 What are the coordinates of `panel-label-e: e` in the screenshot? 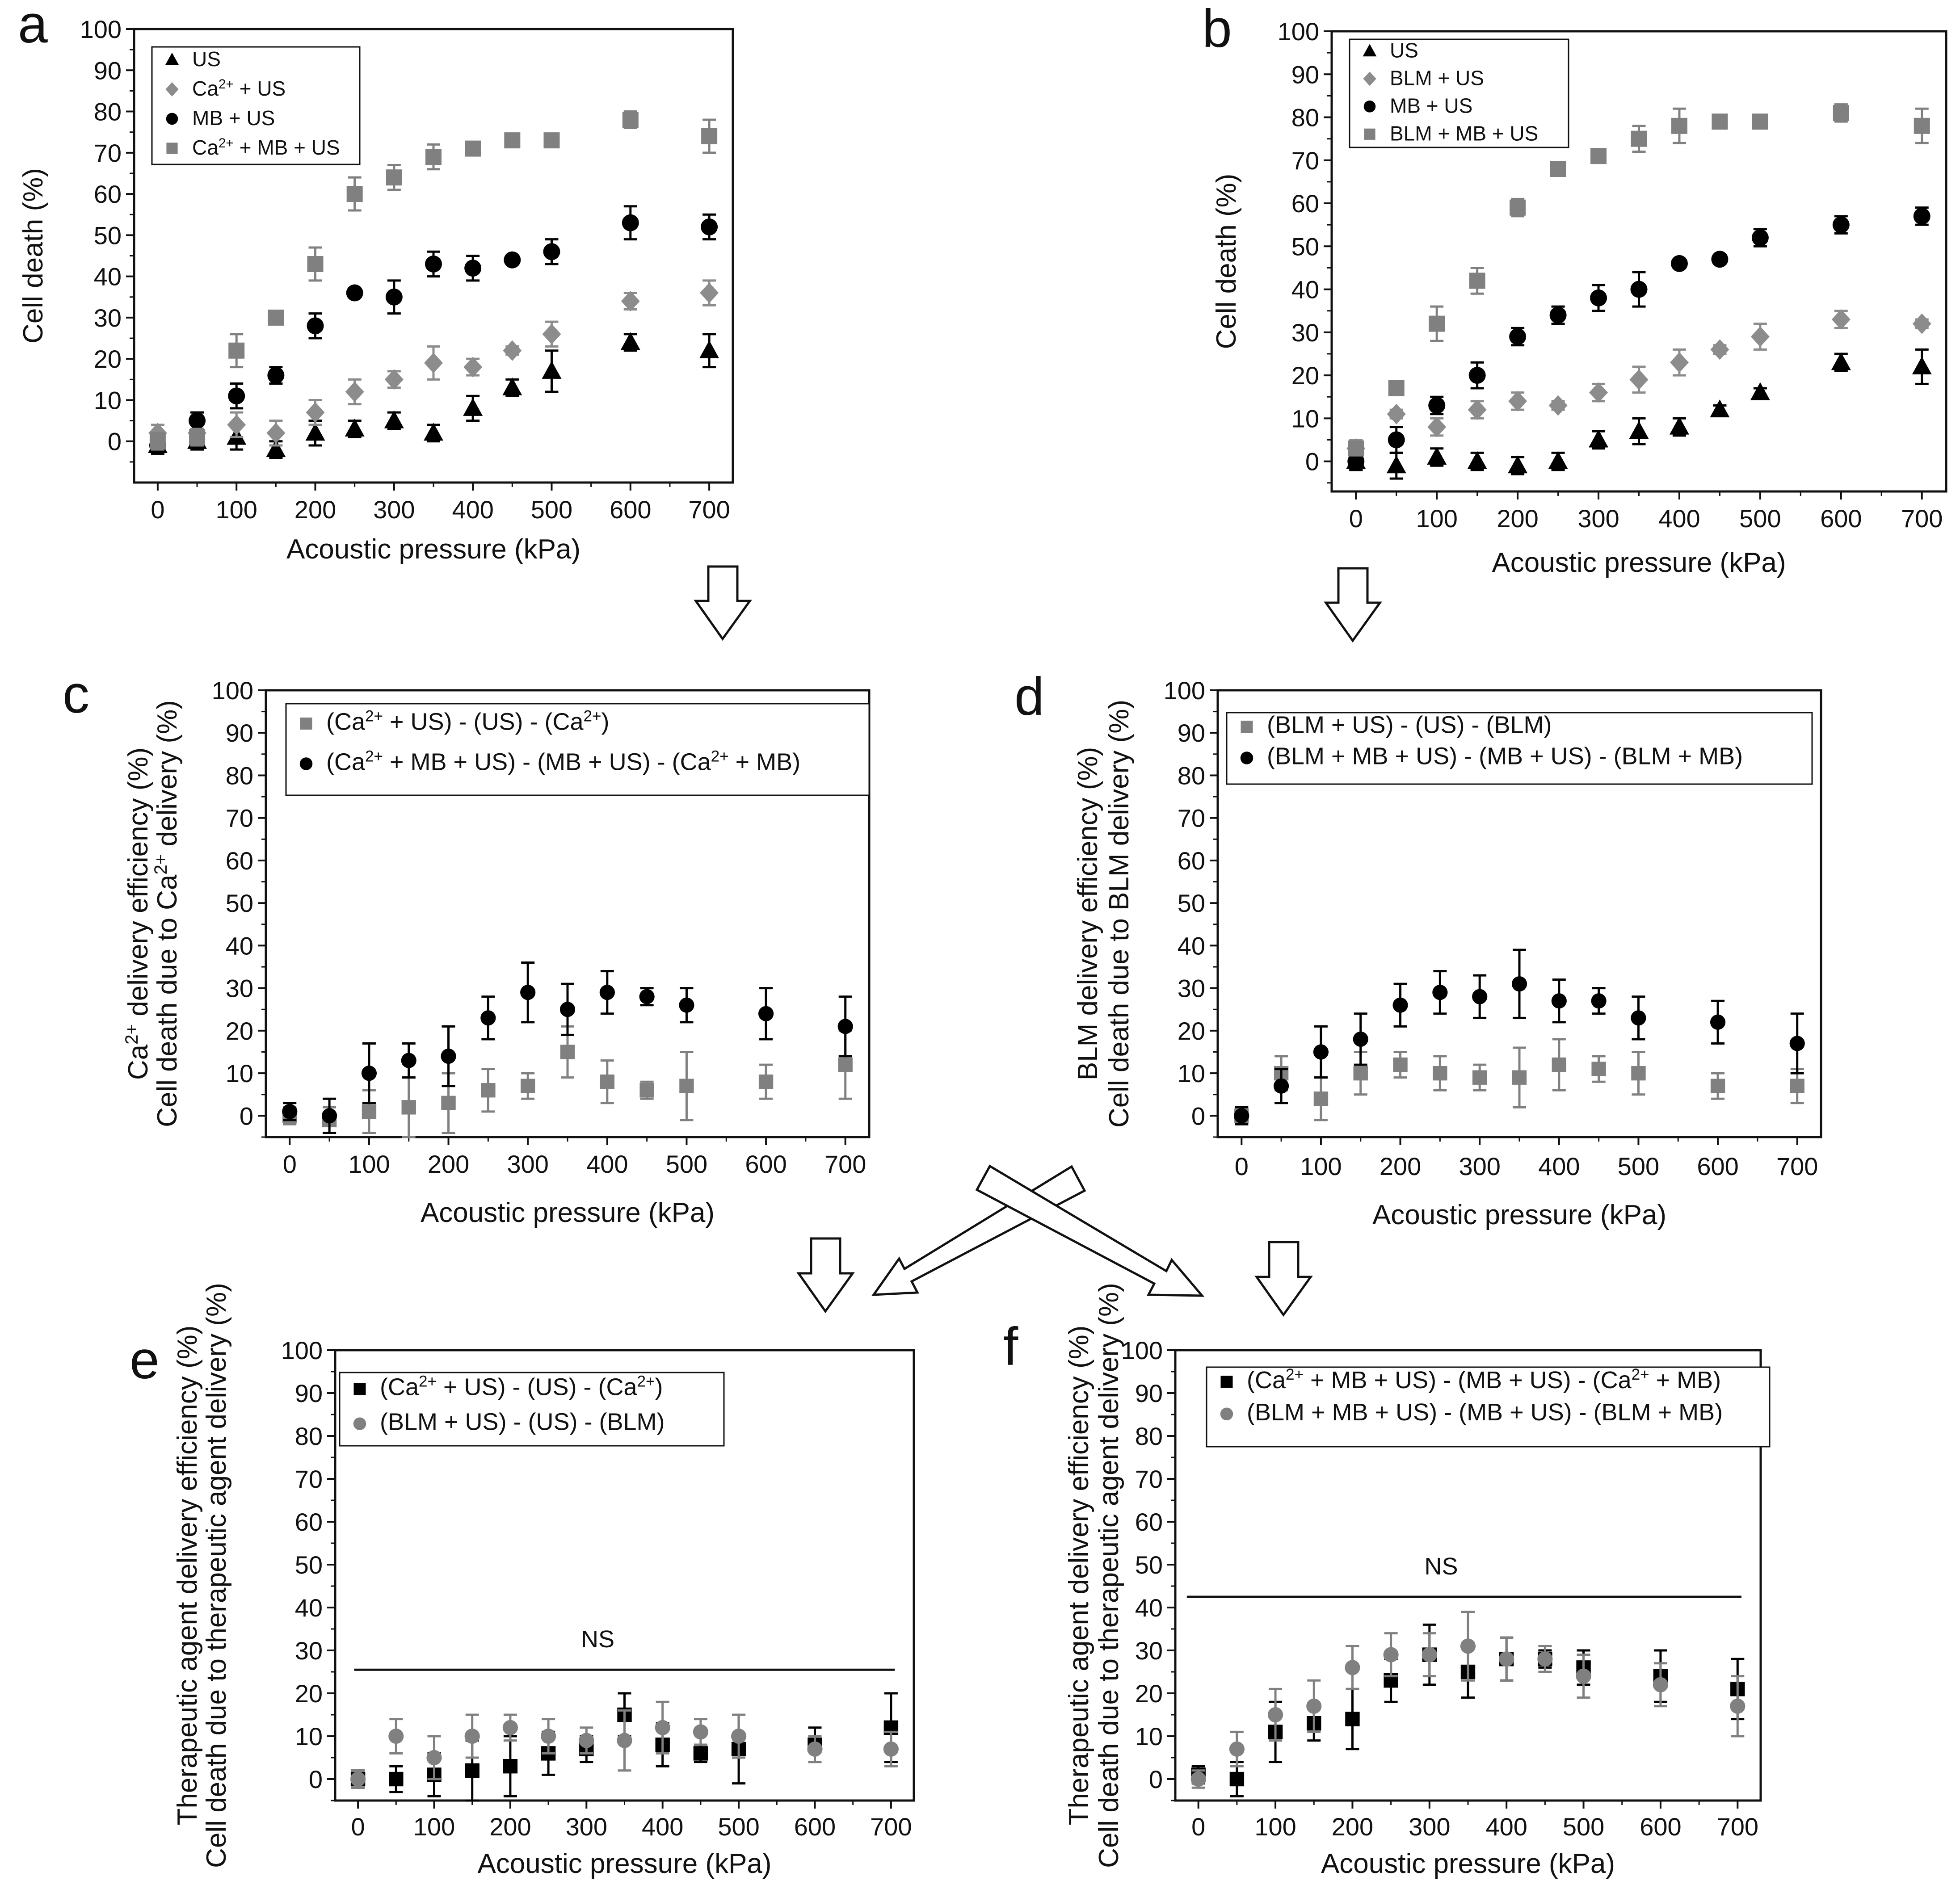 It's located at (145, 1360).